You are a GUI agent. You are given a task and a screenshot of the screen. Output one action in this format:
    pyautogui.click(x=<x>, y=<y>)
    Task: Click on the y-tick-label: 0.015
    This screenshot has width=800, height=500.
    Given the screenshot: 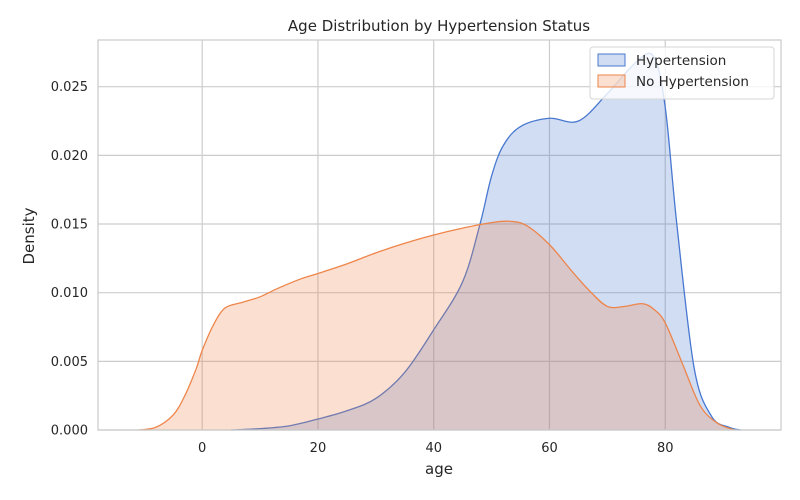 What is the action you would take?
    pyautogui.click(x=69, y=225)
    